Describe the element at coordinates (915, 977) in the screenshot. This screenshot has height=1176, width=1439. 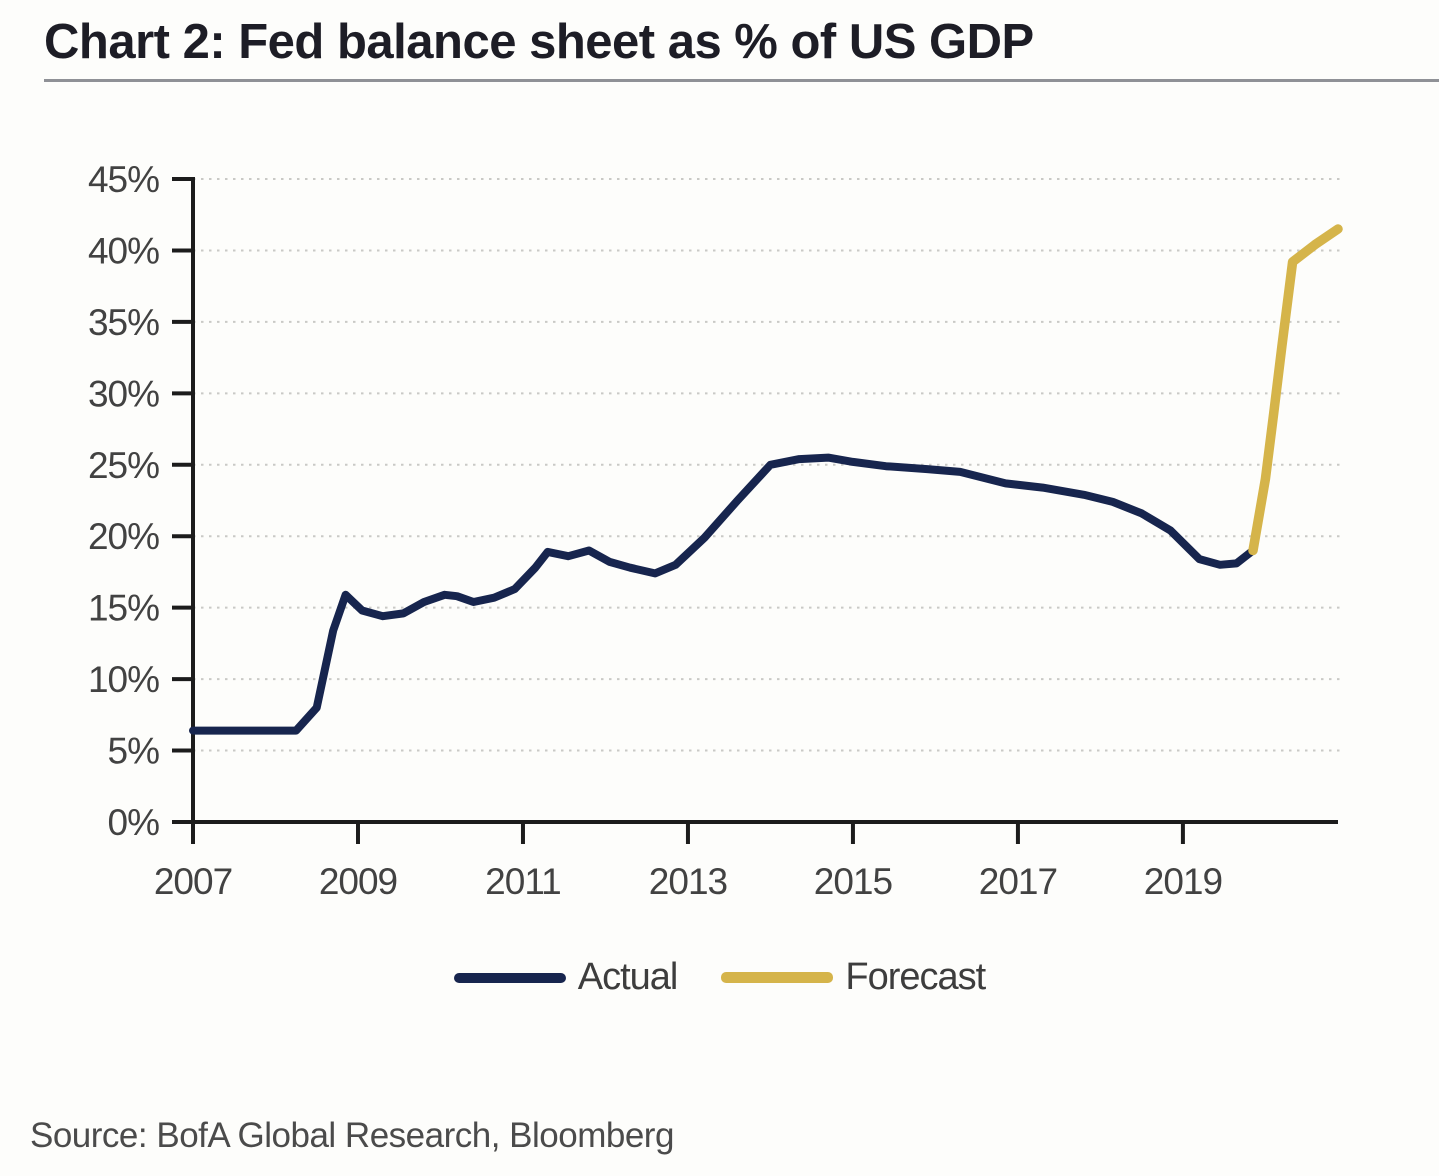
I see `legend-label-forecast: Forecast` at that location.